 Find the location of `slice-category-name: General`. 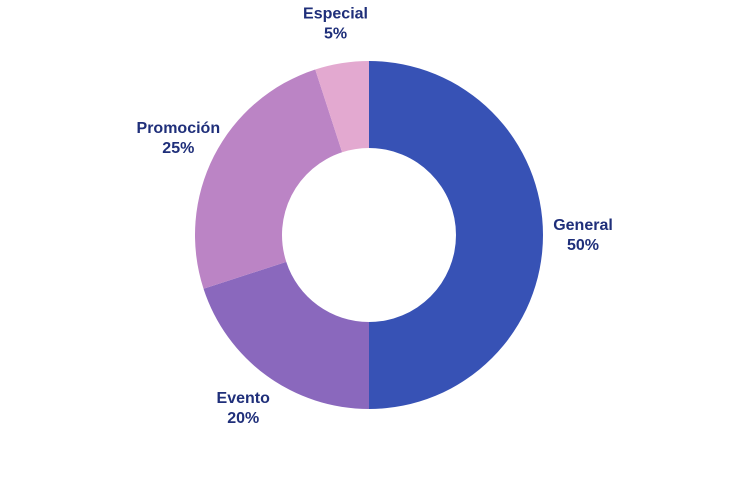

slice-category-name: General is located at coordinates (583, 225).